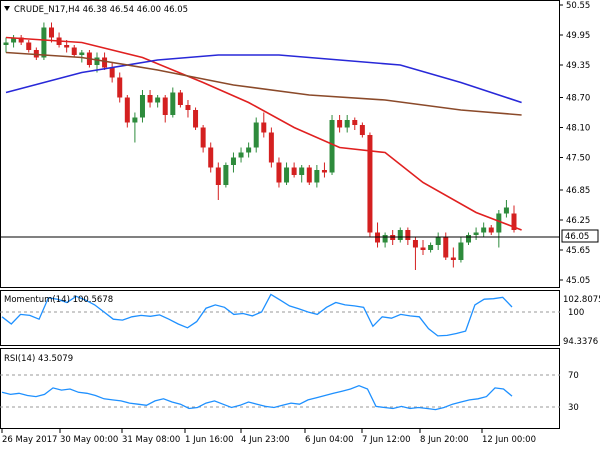  What do you see at coordinates (38, 359) in the screenshot?
I see `rsi-title: RSI(14) 43.5079` at bounding box center [38, 359].